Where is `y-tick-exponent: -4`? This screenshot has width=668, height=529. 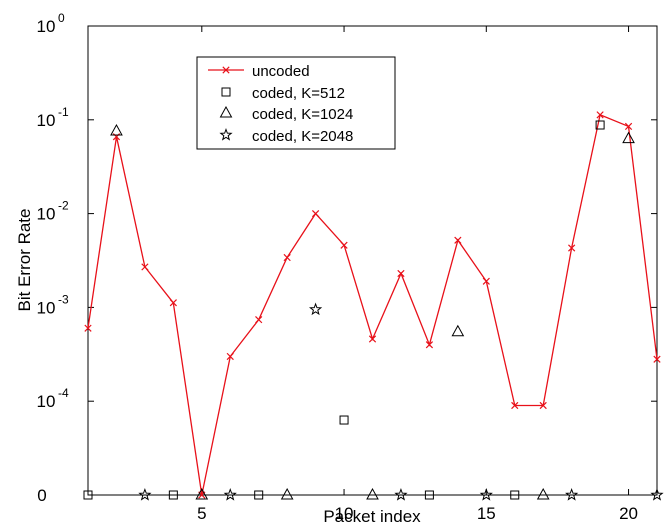 y-tick-exponent: -4 is located at coordinates (63, 393).